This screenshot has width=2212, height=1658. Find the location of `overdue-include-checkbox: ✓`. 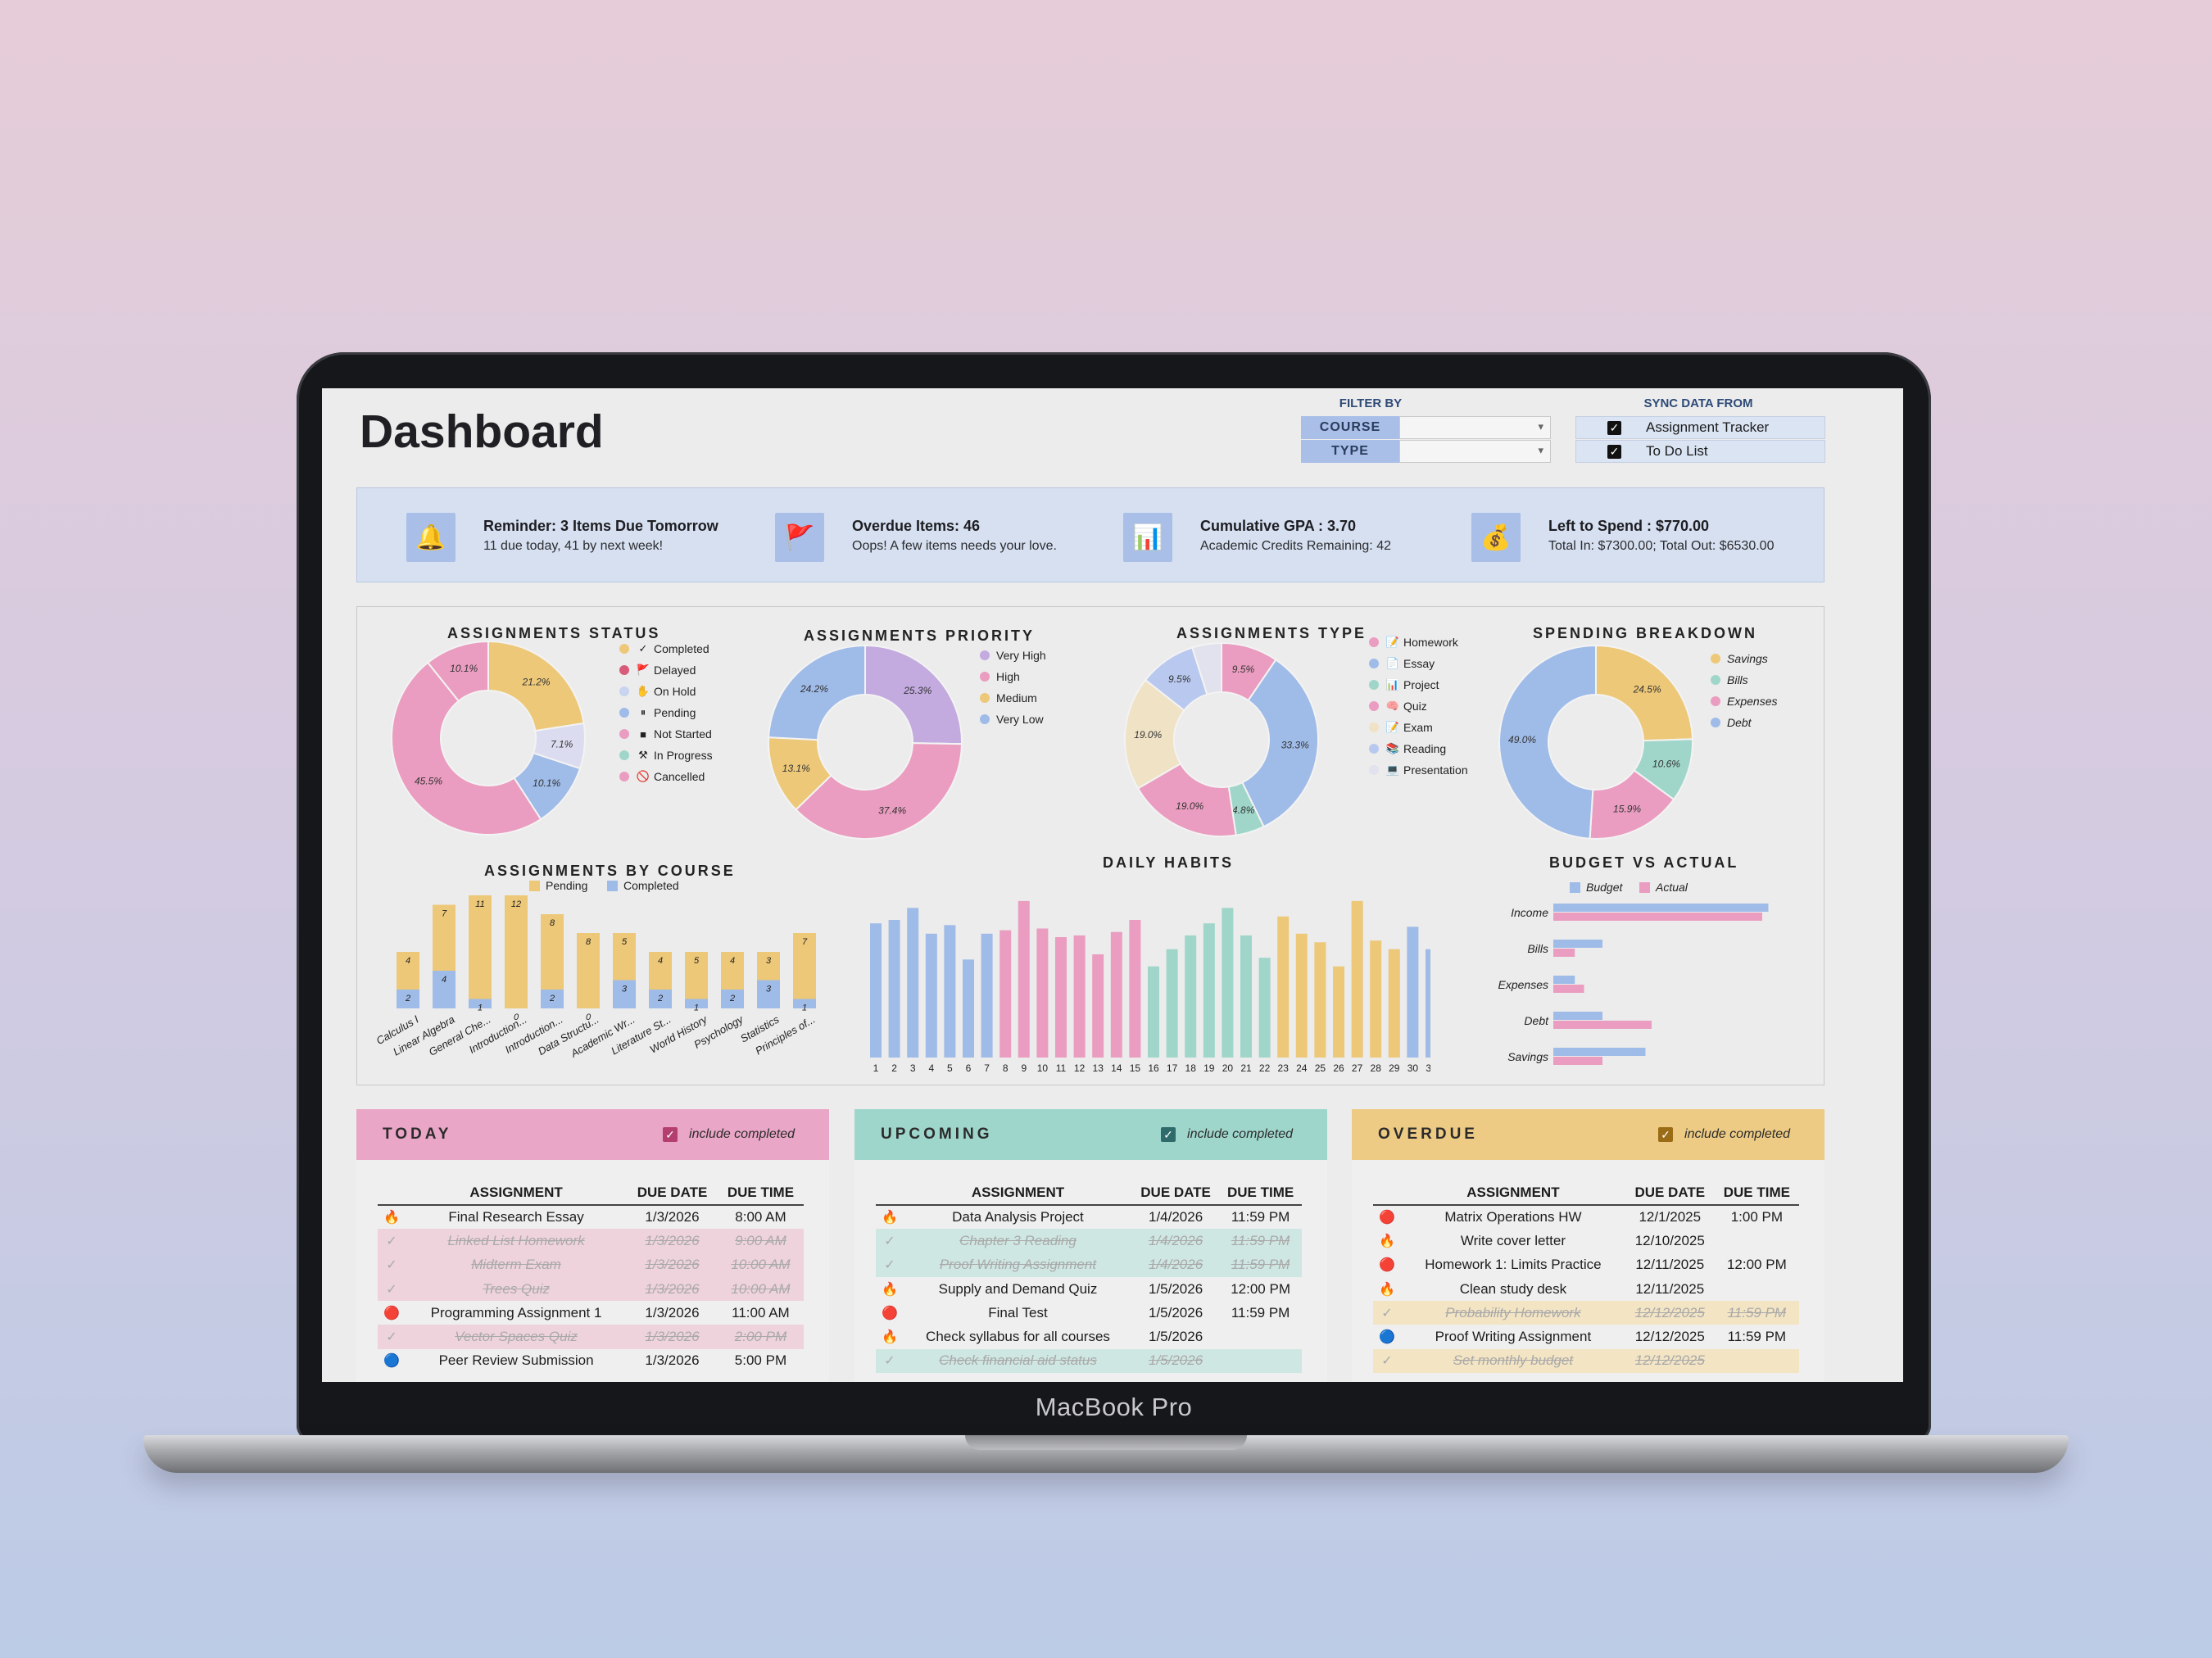

overdue-include-checkbox: ✓ is located at coordinates (1666, 1134).